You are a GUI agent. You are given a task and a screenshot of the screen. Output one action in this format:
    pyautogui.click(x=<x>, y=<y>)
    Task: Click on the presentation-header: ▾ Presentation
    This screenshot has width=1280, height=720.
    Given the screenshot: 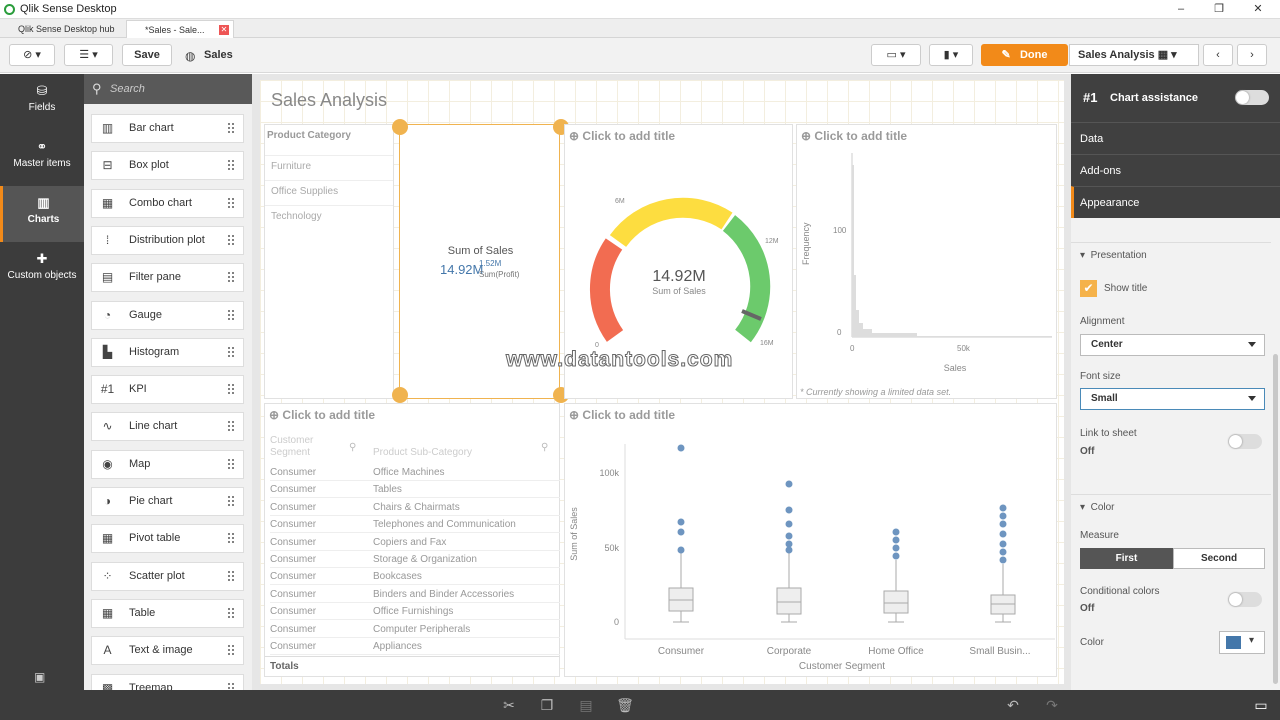 What is the action you would take?
    pyautogui.click(x=1171, y=254)
    